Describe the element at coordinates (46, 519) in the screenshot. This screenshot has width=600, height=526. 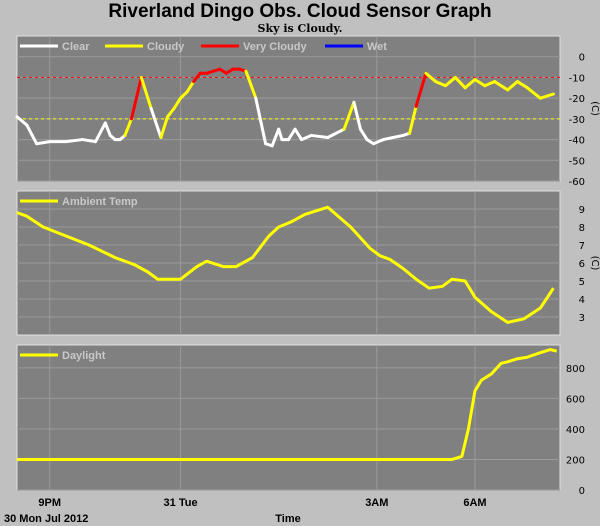
I see `date-label: 30 Mon Jul 2012` at that location.